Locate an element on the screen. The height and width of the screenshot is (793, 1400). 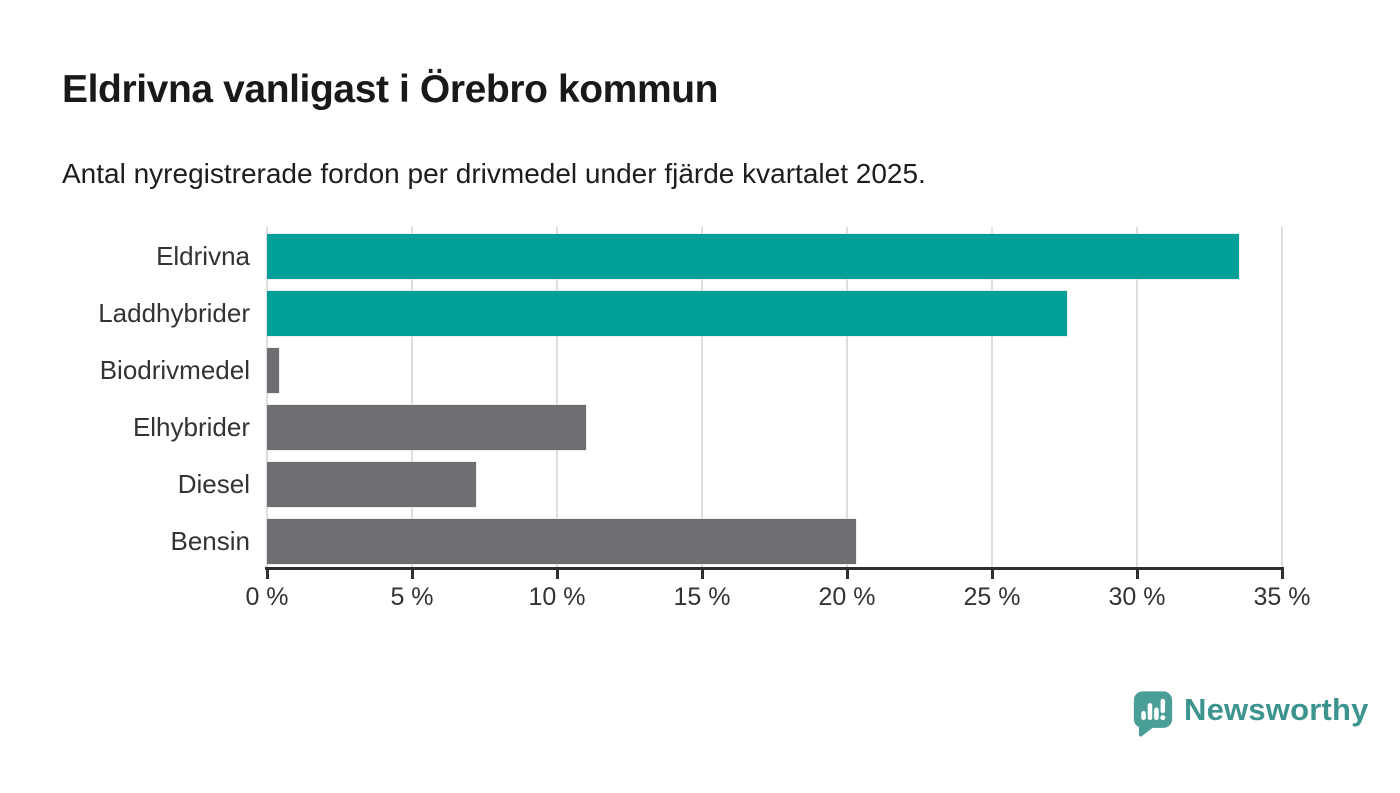
x-tick-label-10: 10 % is located at coordinates (557, 597).